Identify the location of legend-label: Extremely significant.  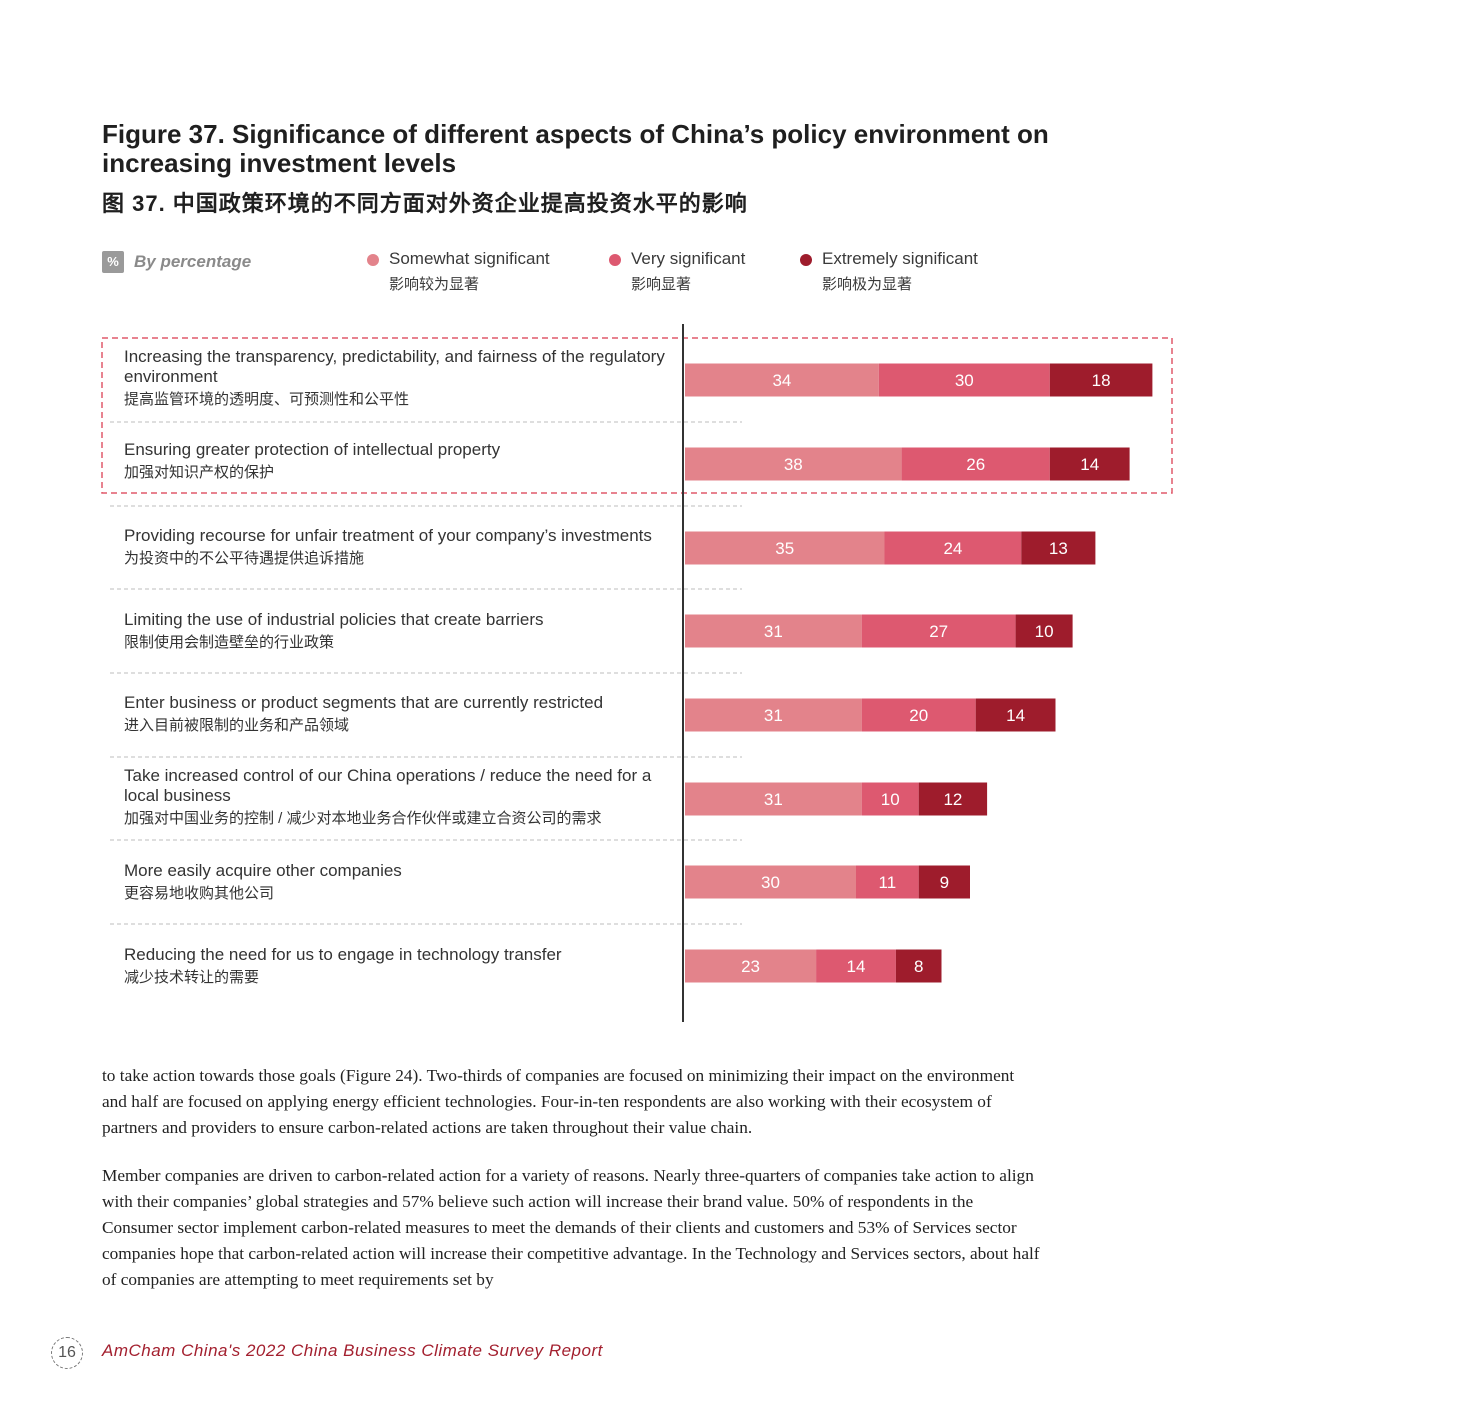
(900, 258).